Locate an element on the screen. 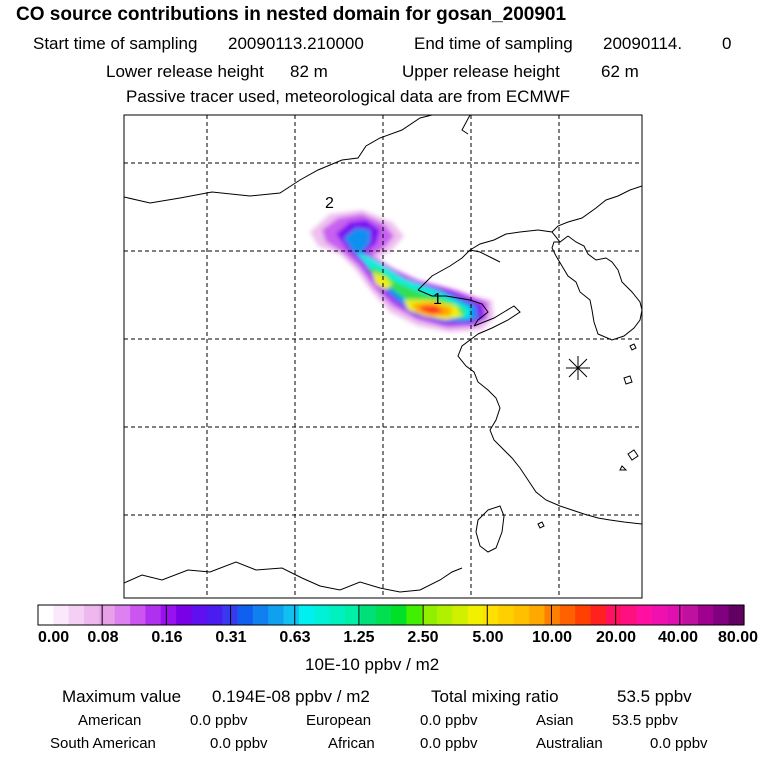 The height and width of the screenshot is (768, 768). start-time-label: Start time of sampling is located at coordinates (115, 43).